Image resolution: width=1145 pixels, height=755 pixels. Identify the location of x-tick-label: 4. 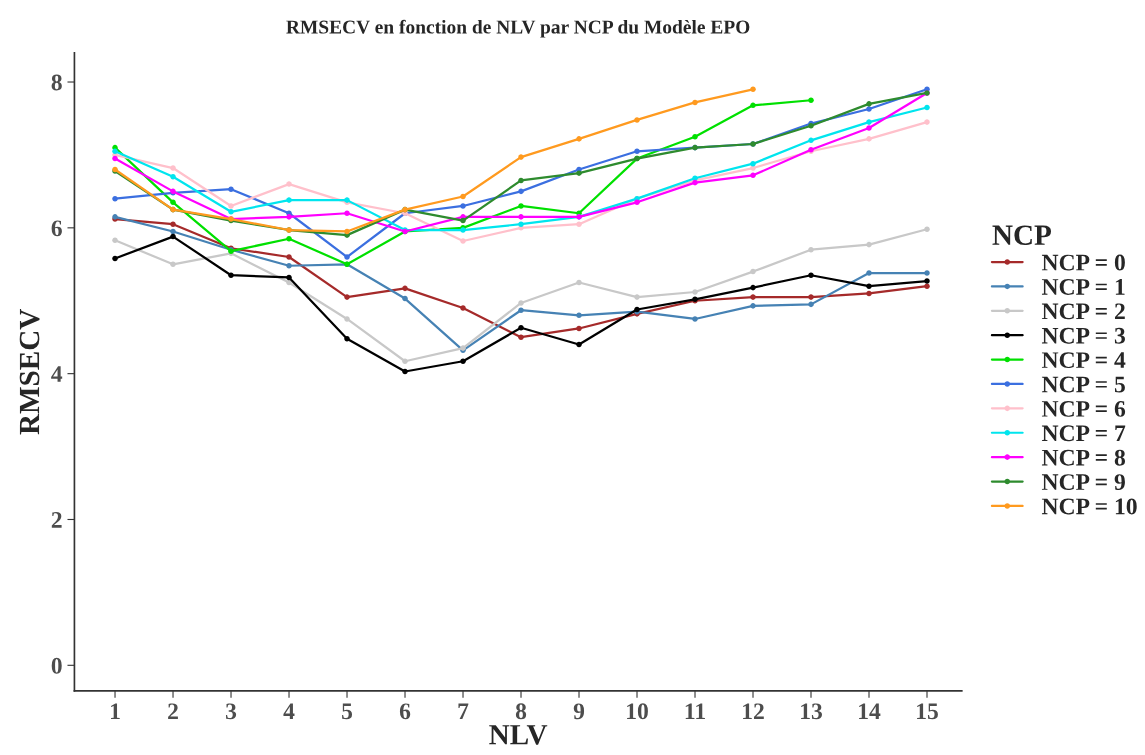
(289, 711).